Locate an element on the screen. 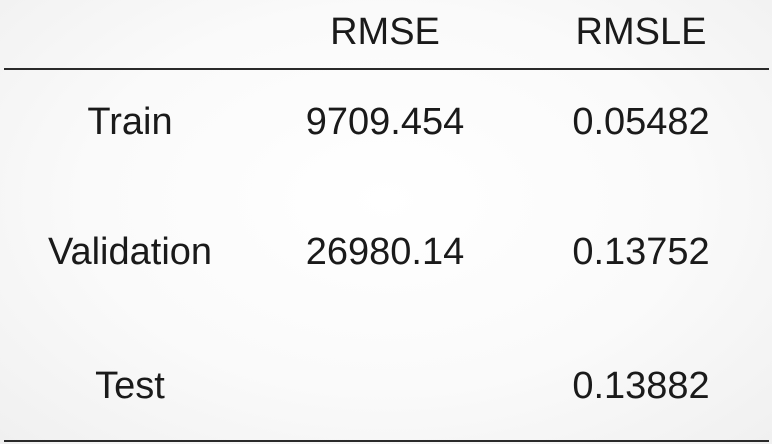 The width and height of the screenshot is (772, 444). row-label-validation: Validation is located at coordinates (130, 252).